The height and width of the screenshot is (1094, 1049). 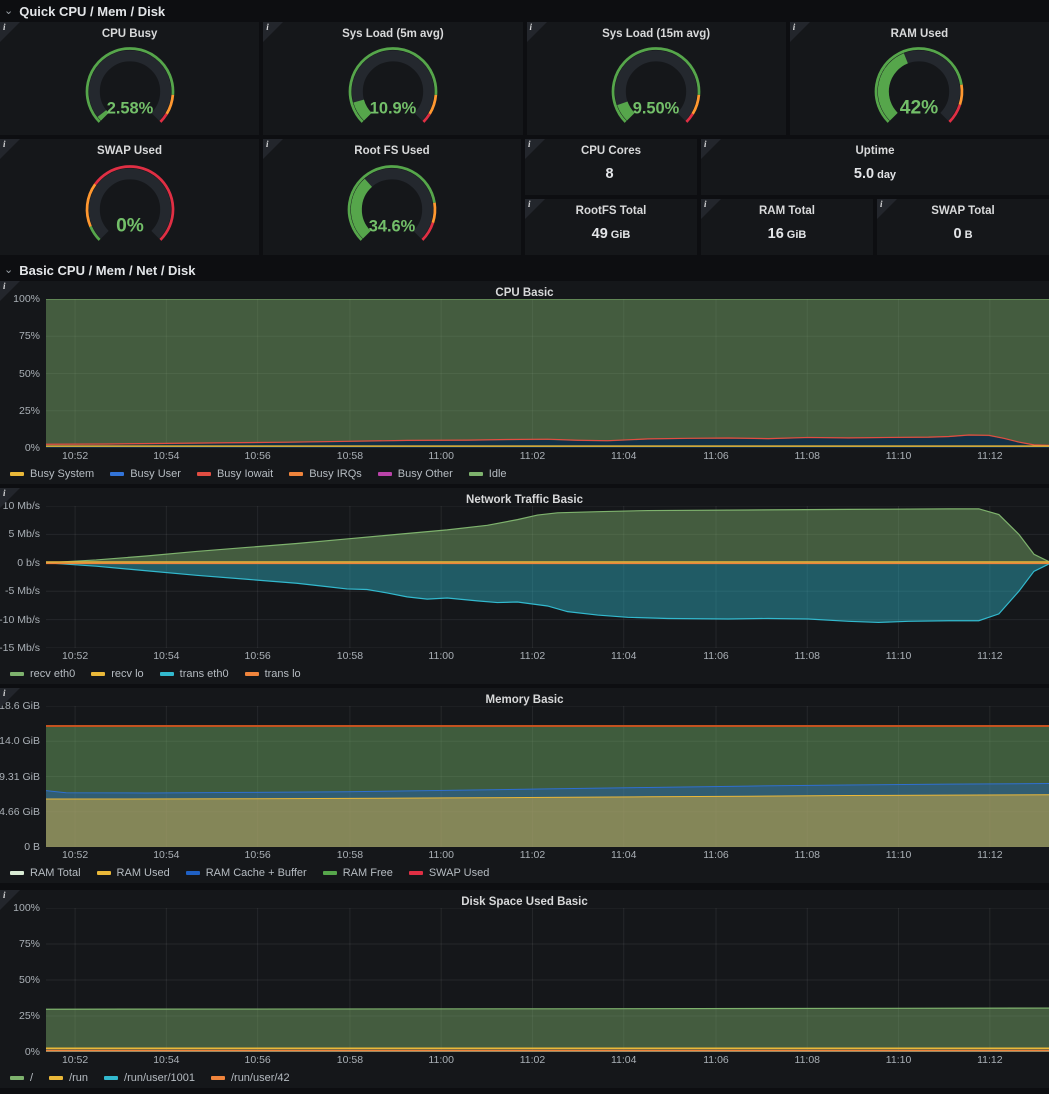 What do you see at coordinates (609, 174) in the screenshot?
I see `stat-number: 8` at bounding box center [609, 174].